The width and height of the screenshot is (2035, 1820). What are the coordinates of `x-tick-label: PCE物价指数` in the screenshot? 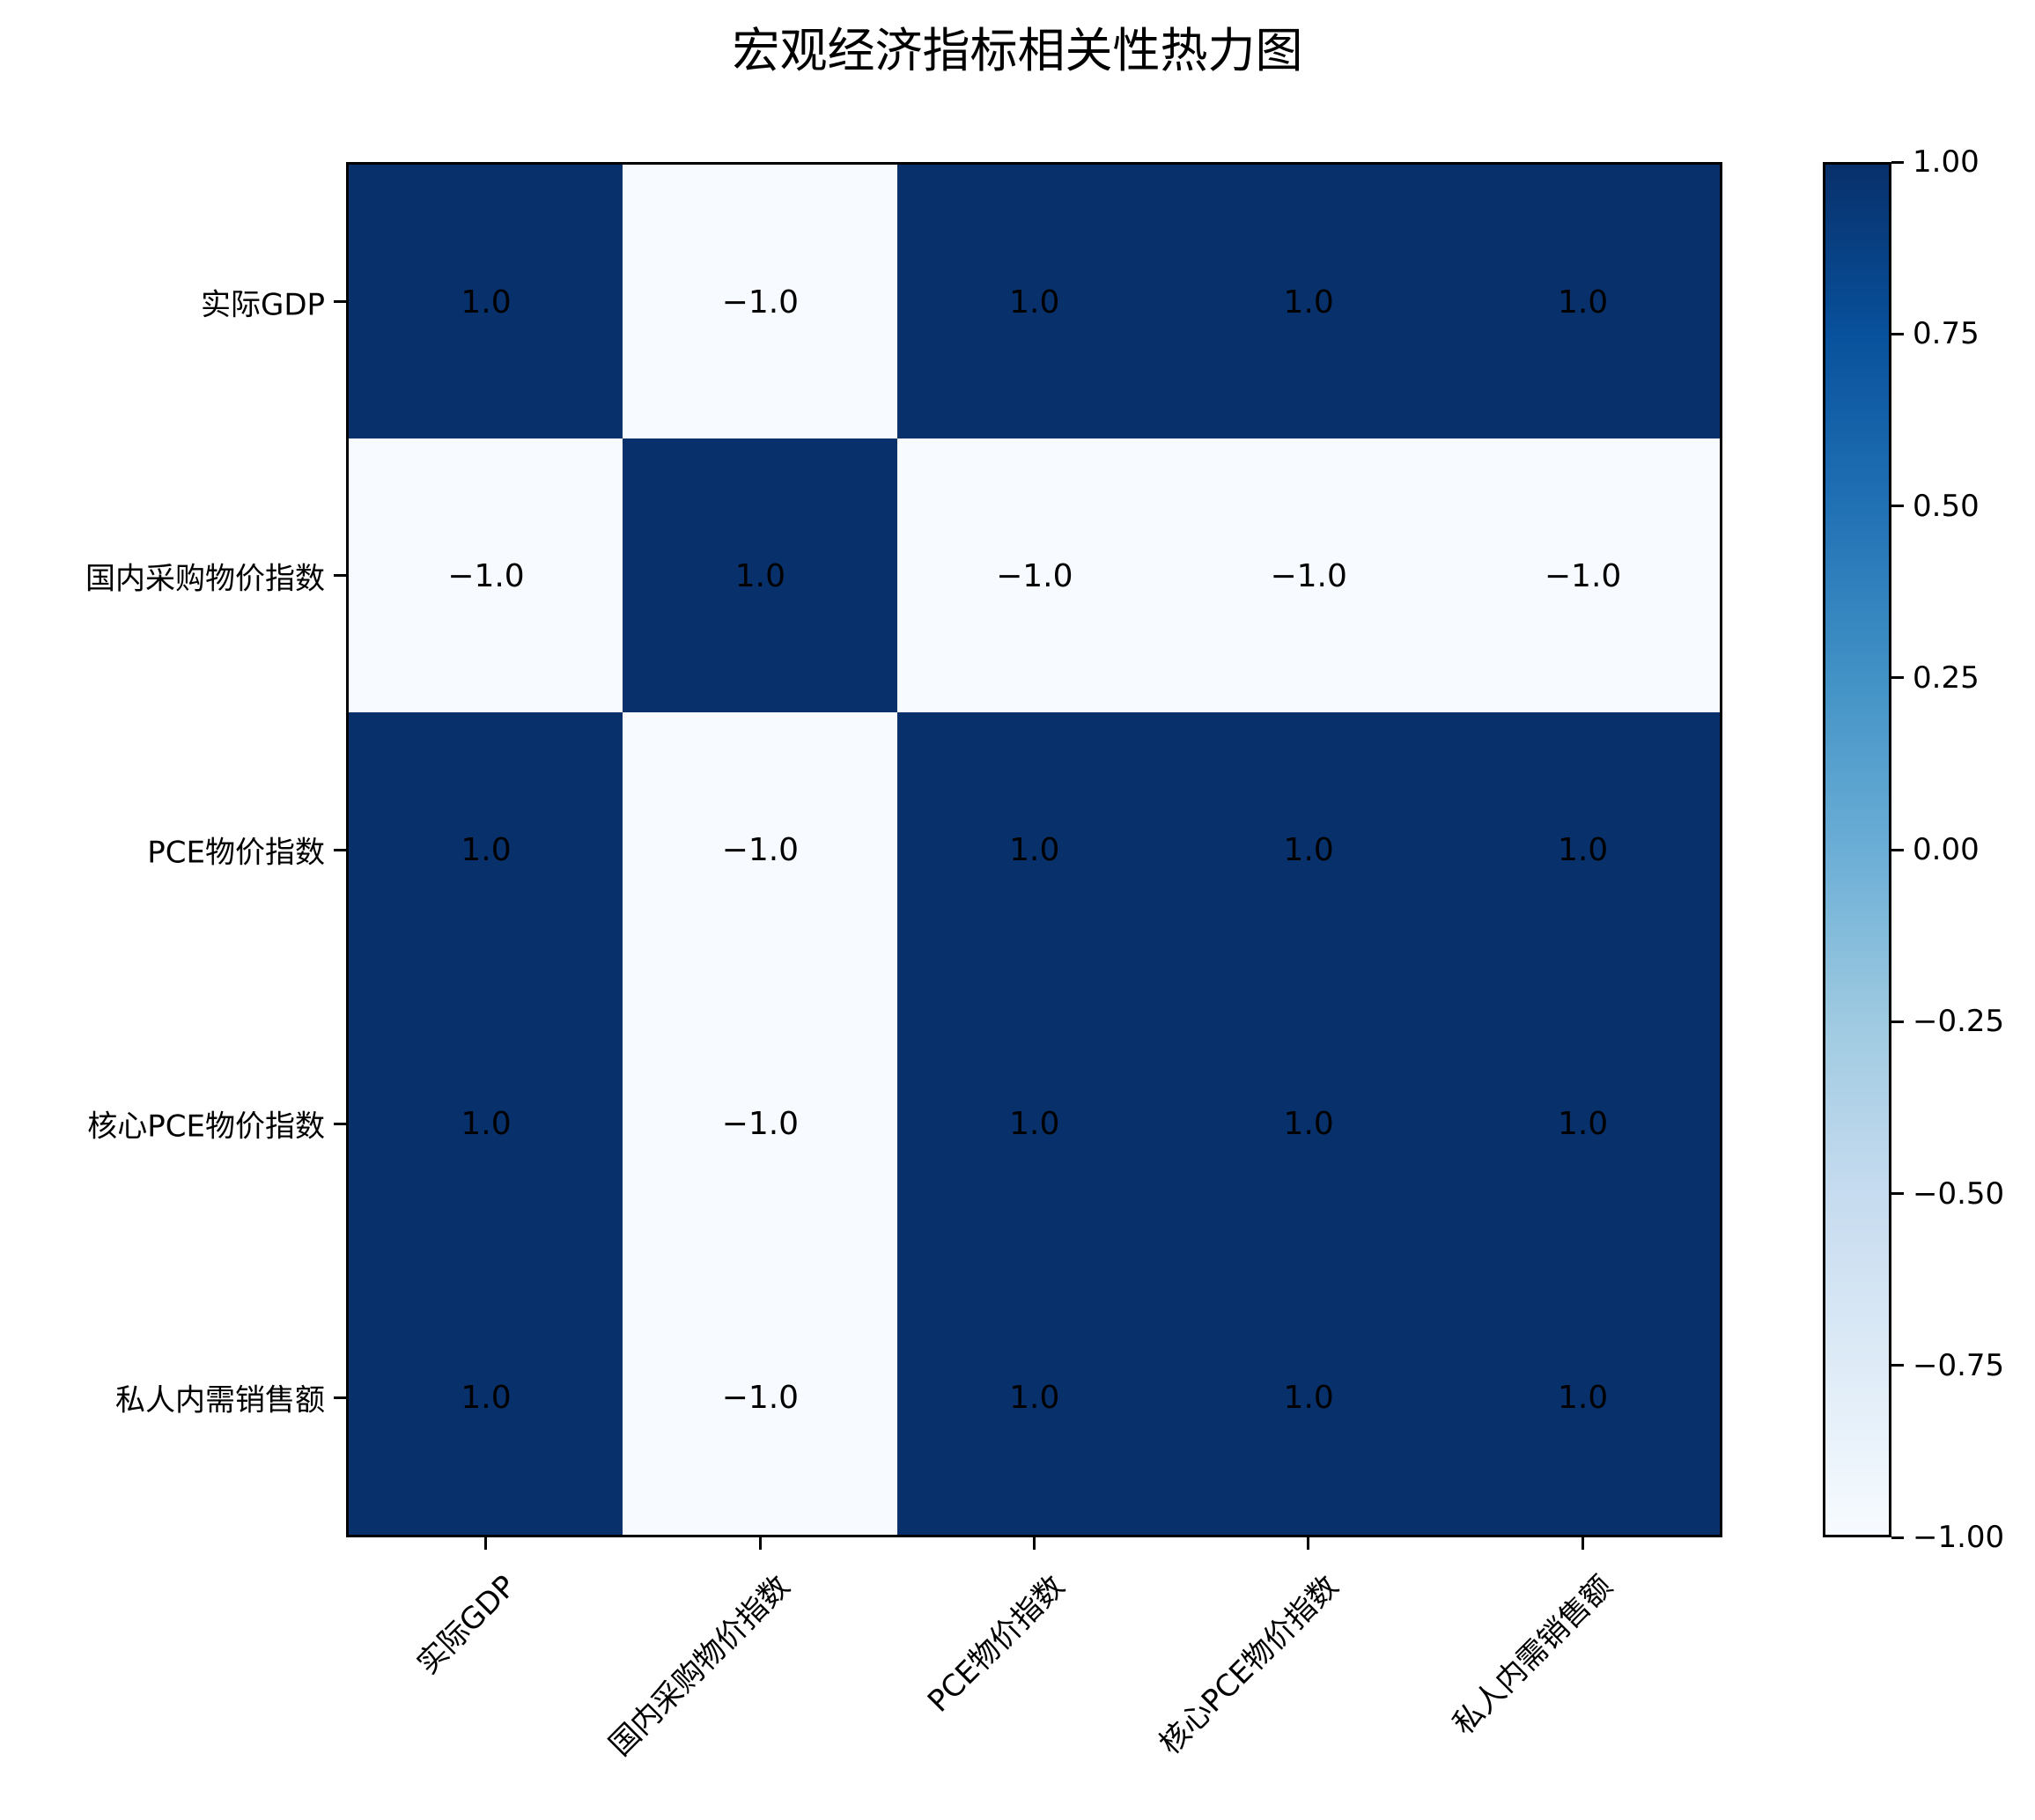 It's located at (996, 1644).